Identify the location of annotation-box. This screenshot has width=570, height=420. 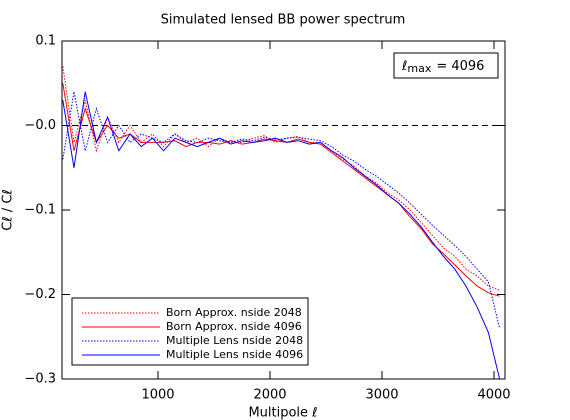
(446, 65).